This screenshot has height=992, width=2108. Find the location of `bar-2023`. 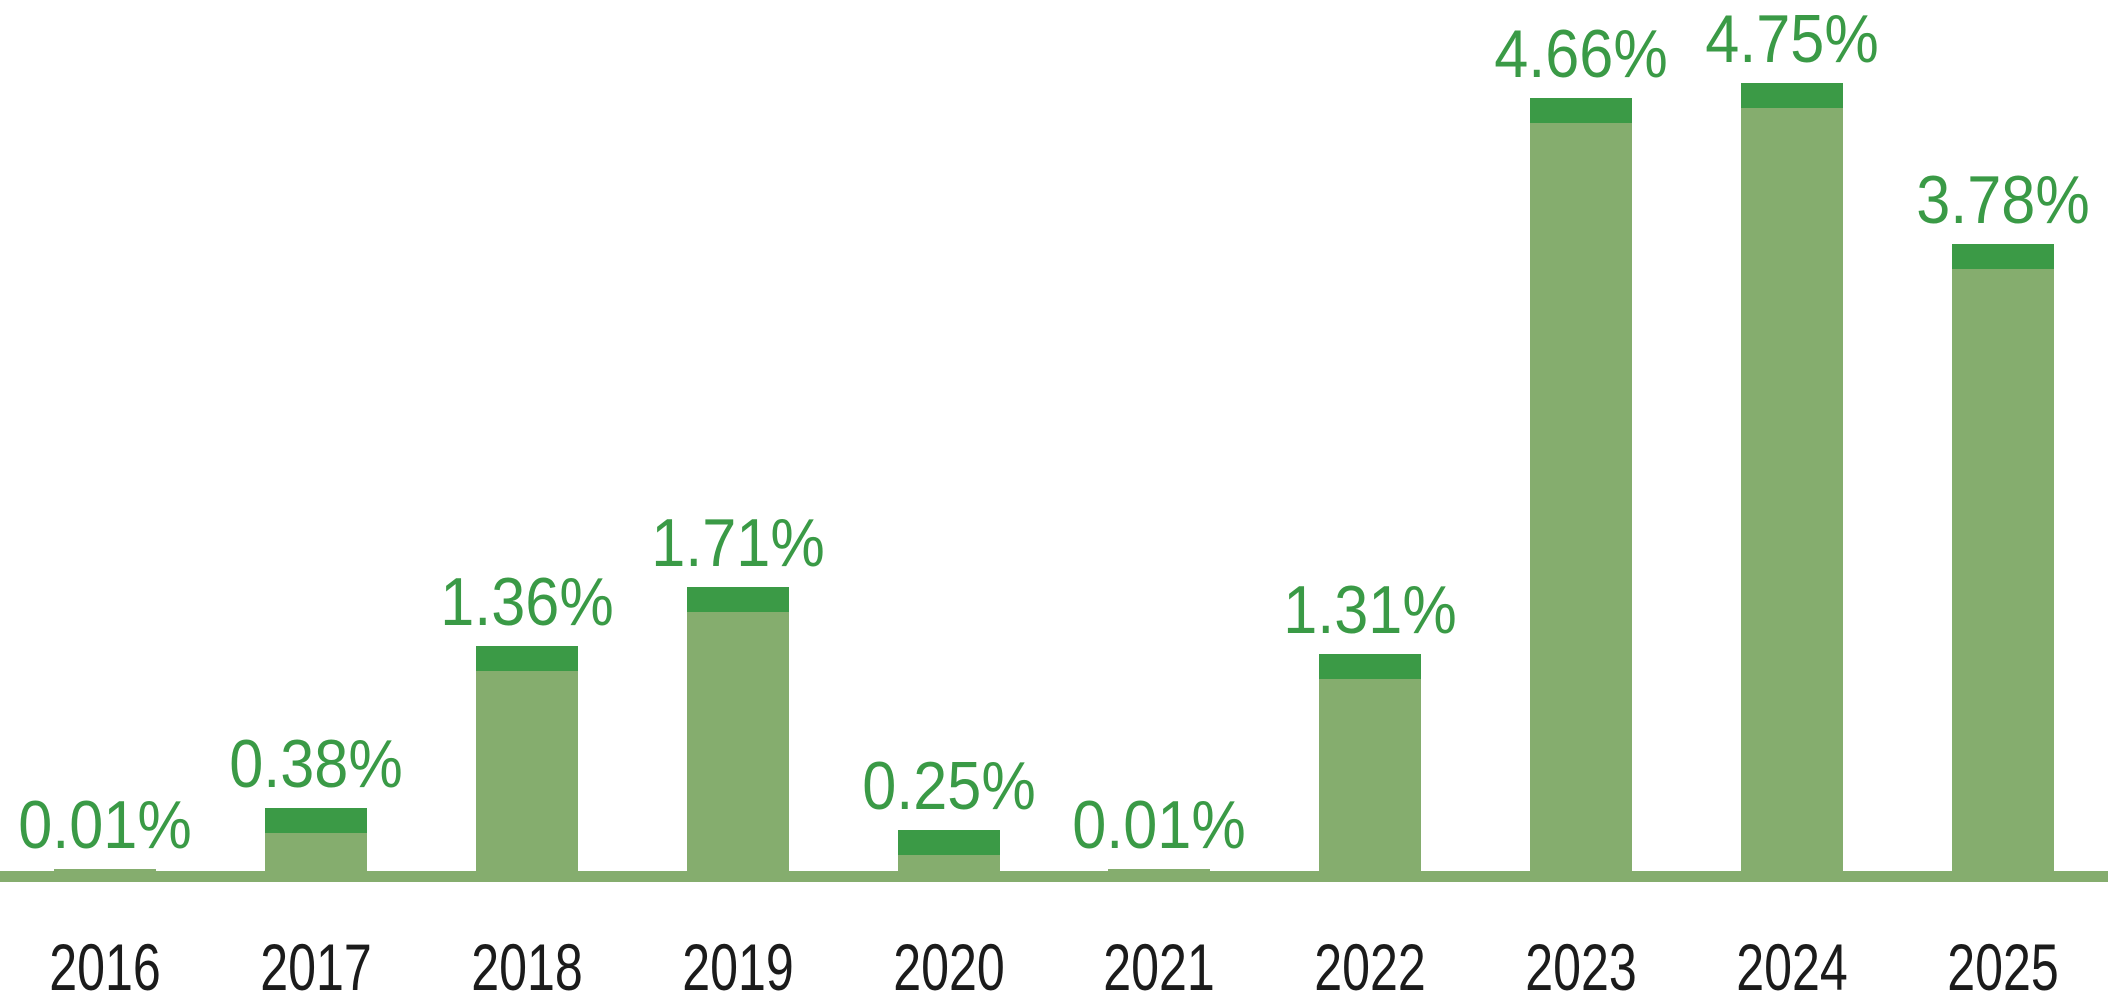

bar-2023 is located at coordinates (1581, 490).